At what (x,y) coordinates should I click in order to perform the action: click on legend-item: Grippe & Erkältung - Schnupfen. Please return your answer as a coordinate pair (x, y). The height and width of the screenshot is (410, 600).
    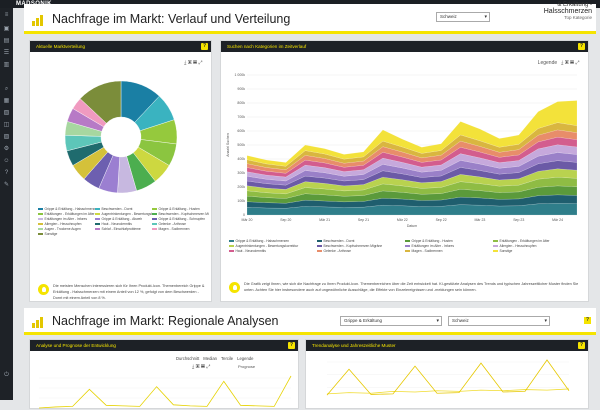
    Looking at the image, I should click on (180, 219).